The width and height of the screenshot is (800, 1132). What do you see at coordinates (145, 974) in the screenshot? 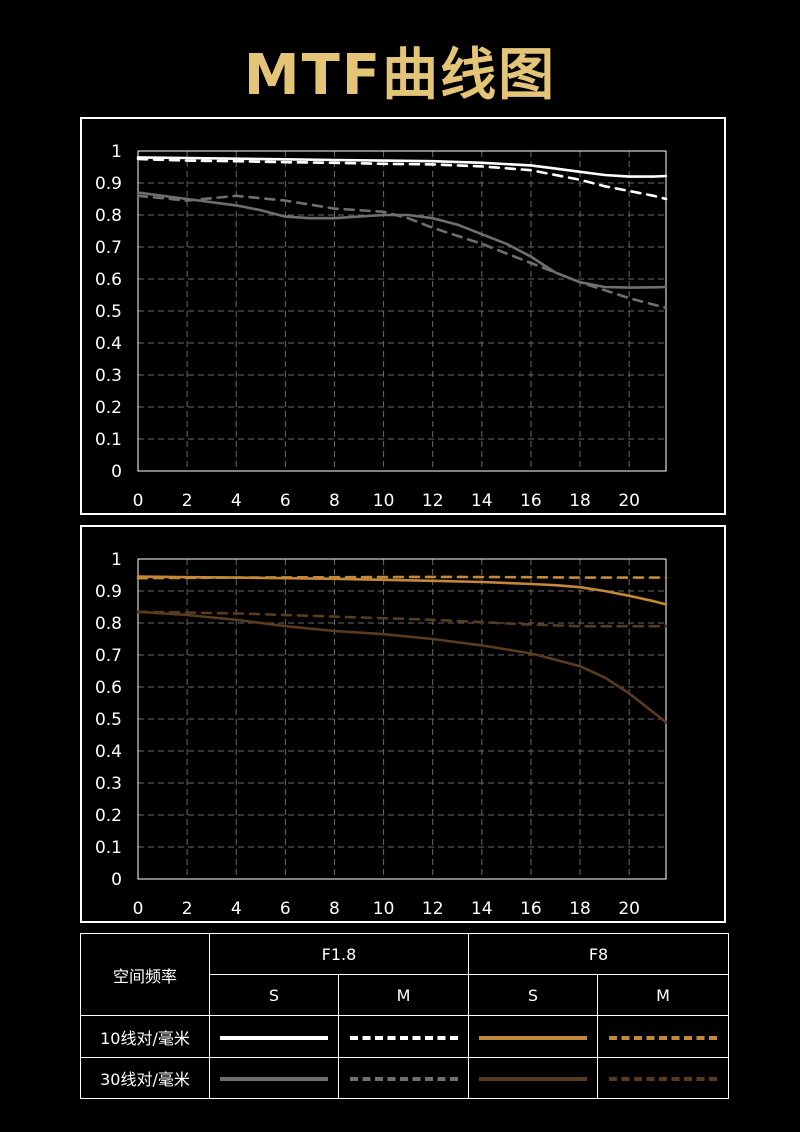
I see `legend-header-frequency: 空间频率` at bounding box center [145, 974].